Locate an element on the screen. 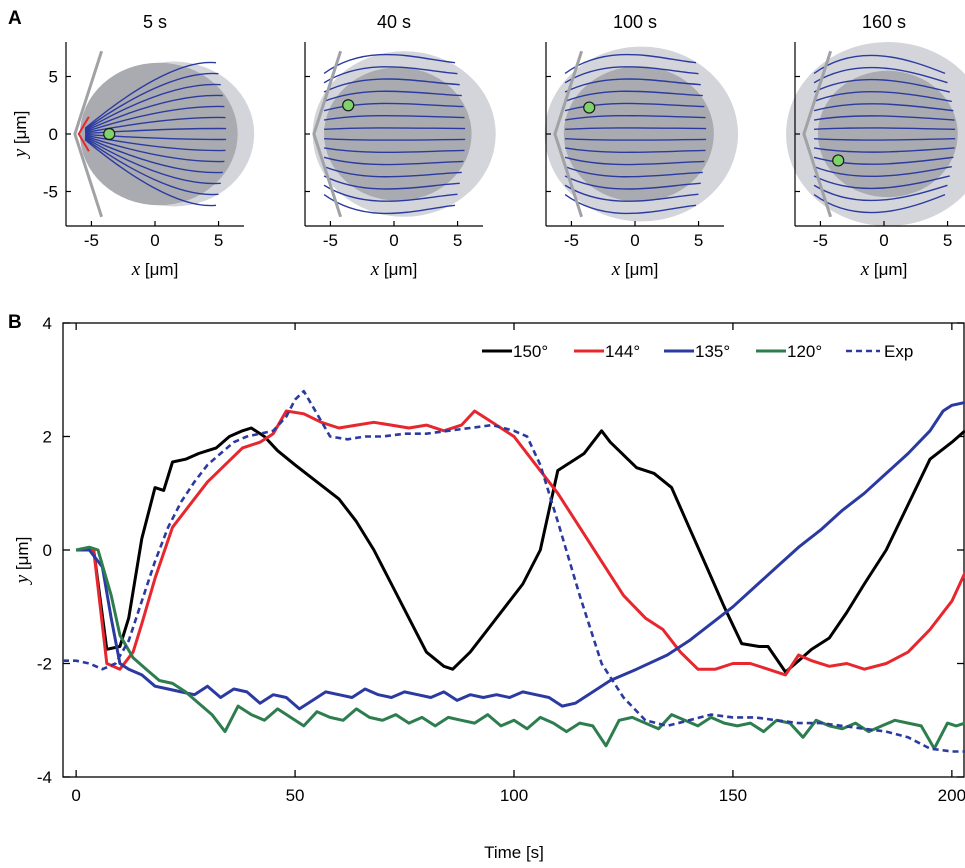 The width and height of the screenshot is (965, 868). y-tick-label: -5 is located at coordinates (50, 192).